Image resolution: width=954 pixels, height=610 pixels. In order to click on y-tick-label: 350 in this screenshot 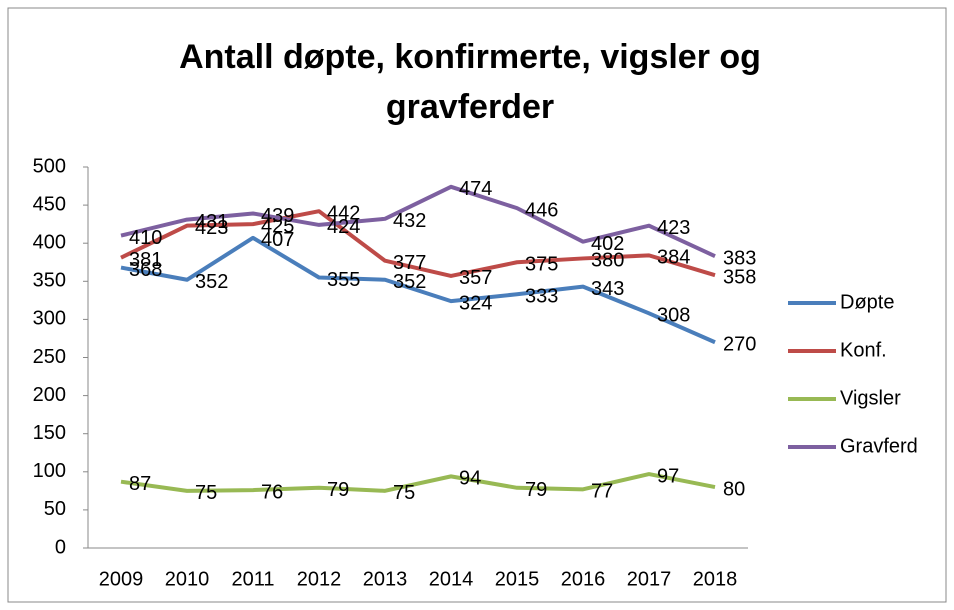, I will do `click(49, 281)`.